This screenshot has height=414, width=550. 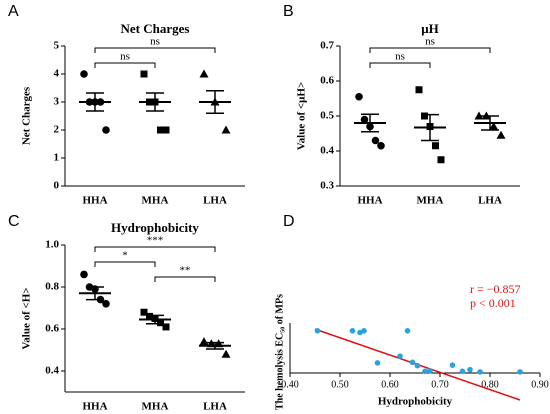 What do you see at coordinates (327, 46) in the screenshot?
I see `y-tick-label: 0.7` at bounding box center [327, 46].